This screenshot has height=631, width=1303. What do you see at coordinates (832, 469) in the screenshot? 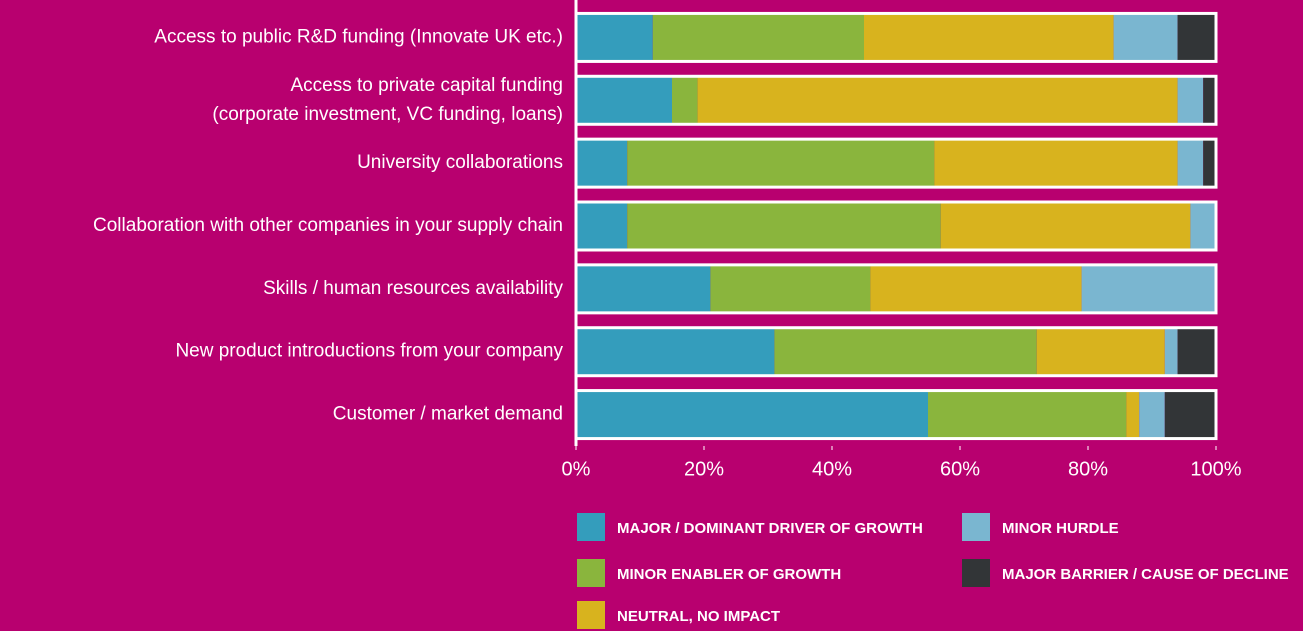
I see `x-tick-label: 40%` at bounding box center [832, 469].